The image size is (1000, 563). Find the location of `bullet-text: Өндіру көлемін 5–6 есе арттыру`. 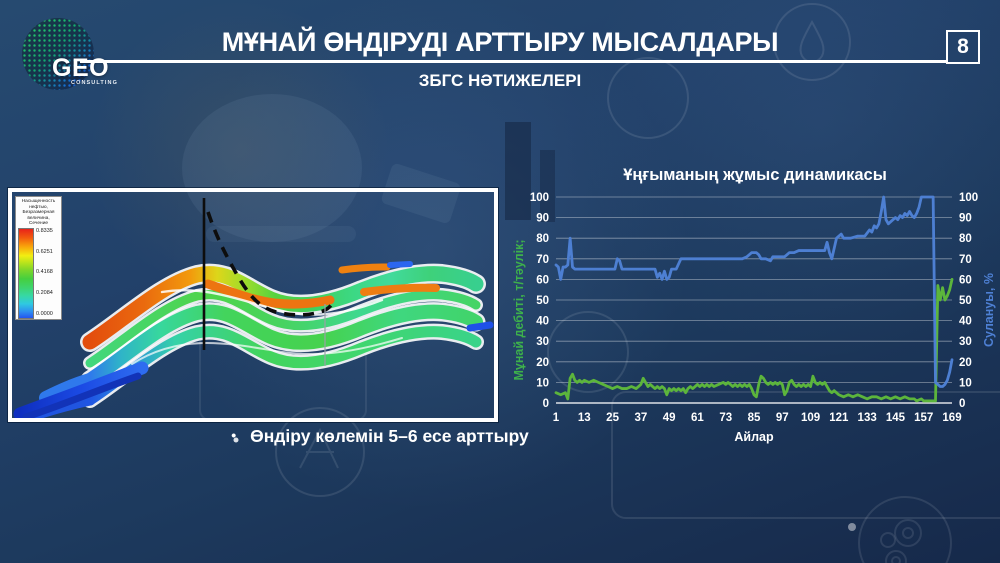

bullet-text: Өндіру көлемін 5–6 есе арттыру is located at coordinates (389, 436).